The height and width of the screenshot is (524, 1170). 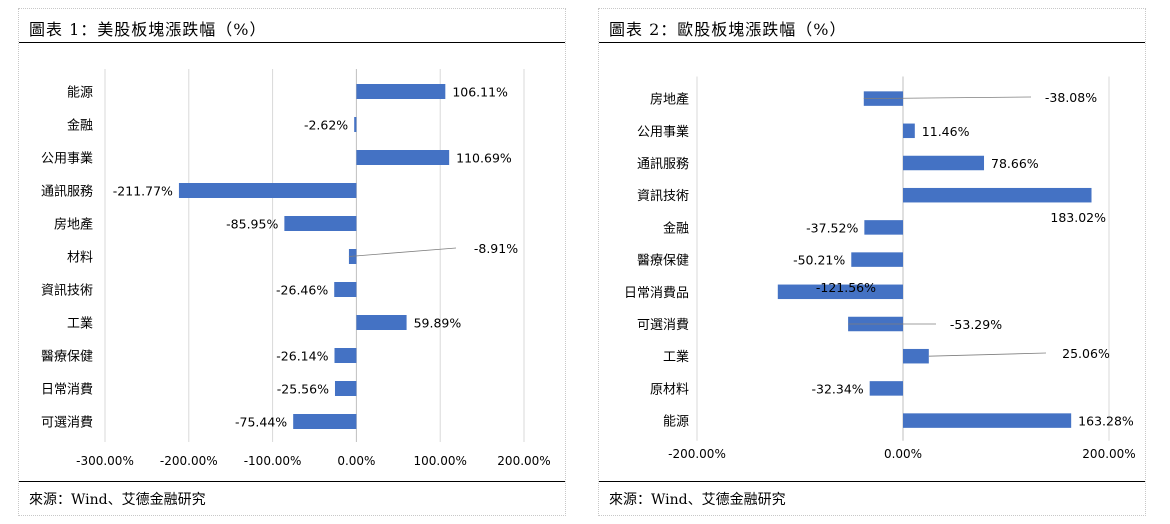 What do you see at coordinates (105, 461) in the screenshot?
I see `x-tick-label: -300.00%` at bounding box center [105, 461].